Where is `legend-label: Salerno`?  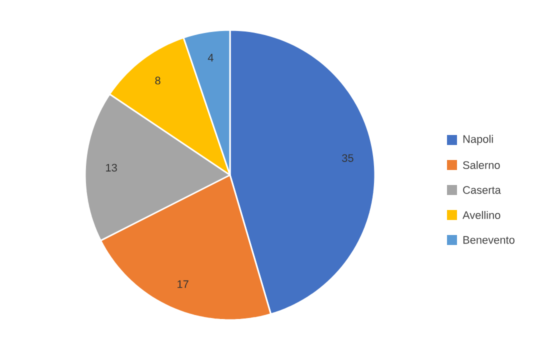 legend-label: Salerno is located at coordinates (481, 165).